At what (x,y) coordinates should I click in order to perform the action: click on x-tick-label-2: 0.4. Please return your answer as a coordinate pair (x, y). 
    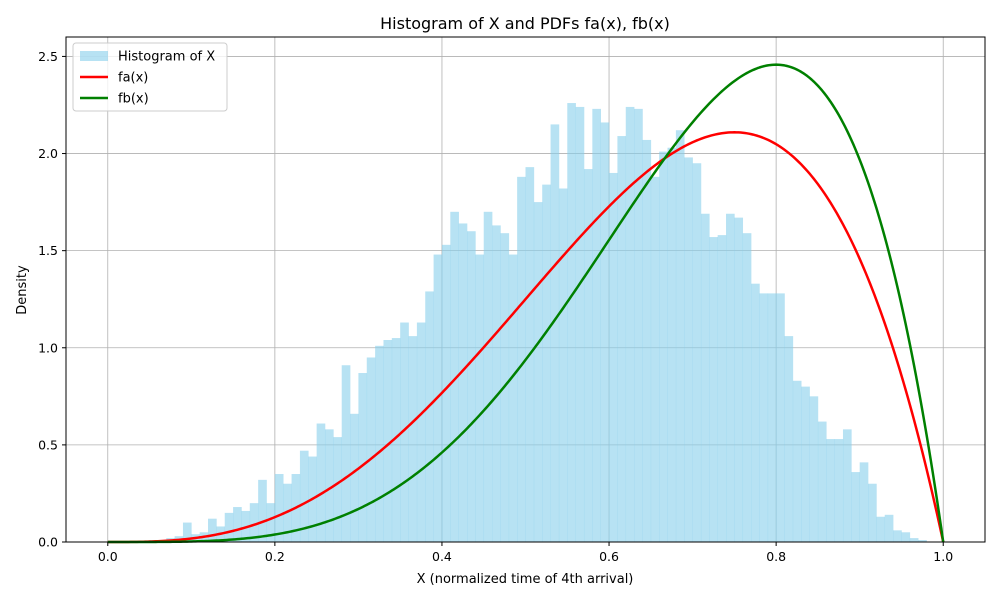
    Looking at the image, I should click on (442, 556).